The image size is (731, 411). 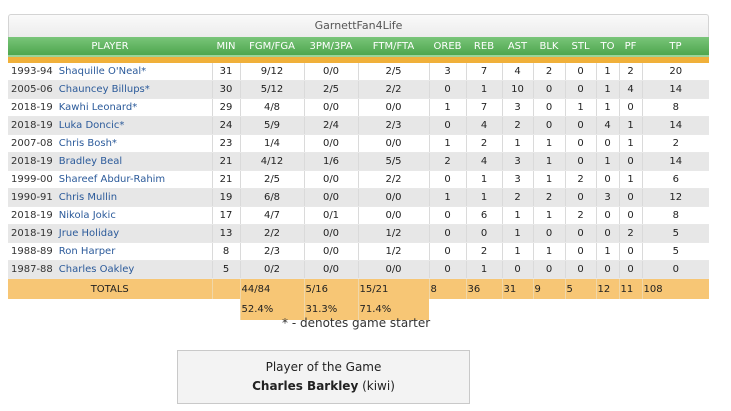 I want to click on season-label: 1987-88, so click(x=32, y=269).